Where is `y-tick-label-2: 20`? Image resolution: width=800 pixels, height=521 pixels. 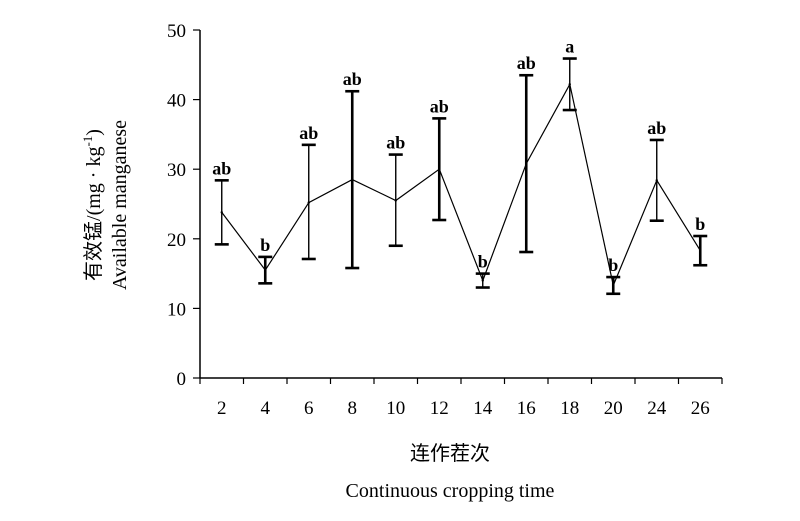 y-tick-label-2: 20 is located at coordinates (176, 240).